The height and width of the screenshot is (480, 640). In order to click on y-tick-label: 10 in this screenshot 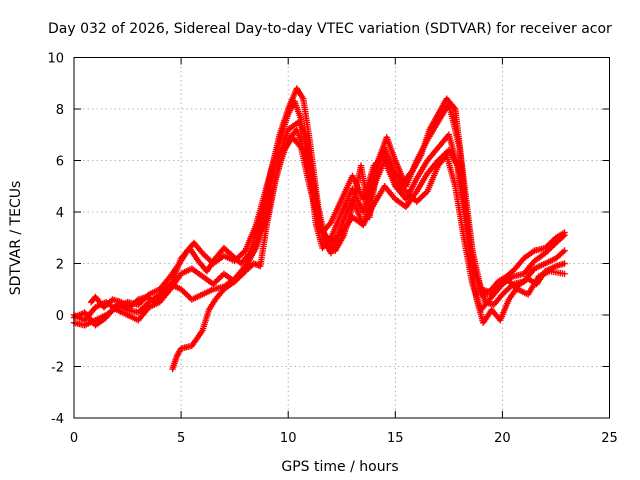, I will do `click(55, 59)`.